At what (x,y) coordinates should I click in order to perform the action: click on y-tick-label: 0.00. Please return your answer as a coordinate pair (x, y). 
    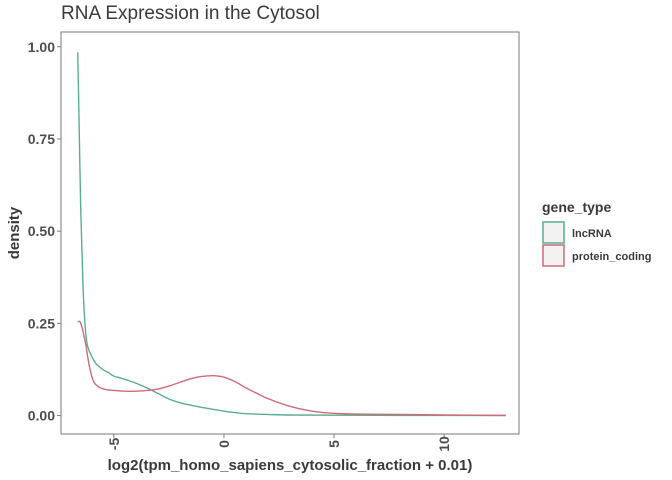
    Looking at the image, I should click on (41, 416).